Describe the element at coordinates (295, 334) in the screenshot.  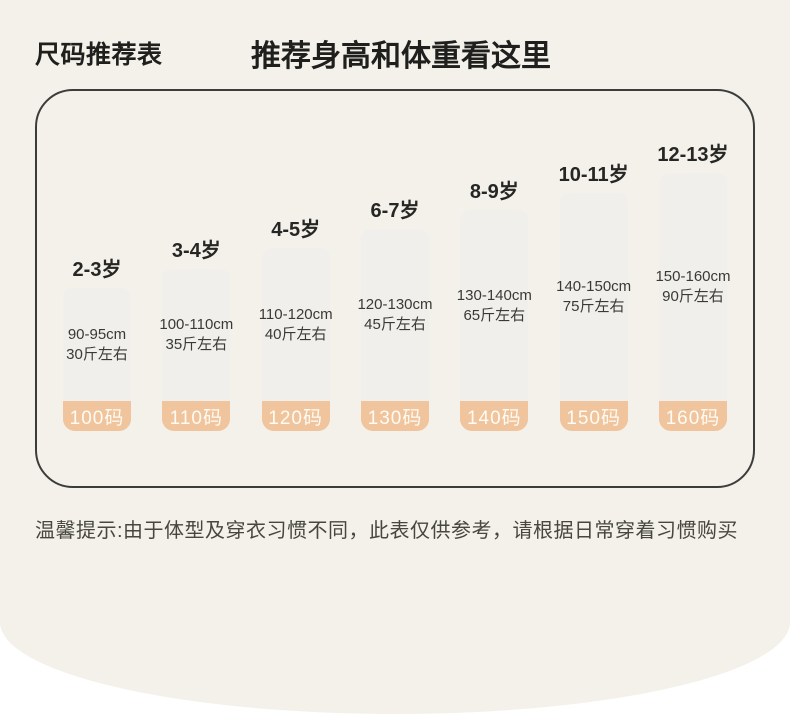
I see `weight-range: 40斤左右` at that location.